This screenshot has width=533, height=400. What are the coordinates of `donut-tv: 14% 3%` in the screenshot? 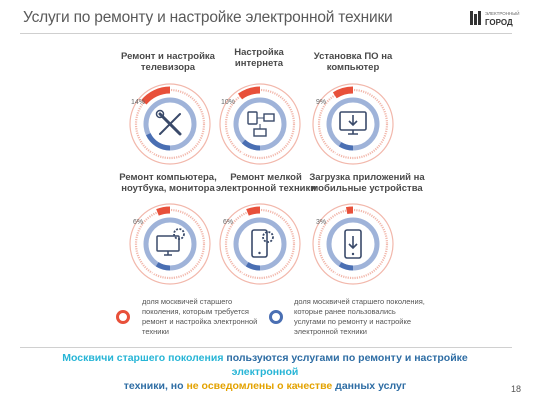 It's located at (170, 124).